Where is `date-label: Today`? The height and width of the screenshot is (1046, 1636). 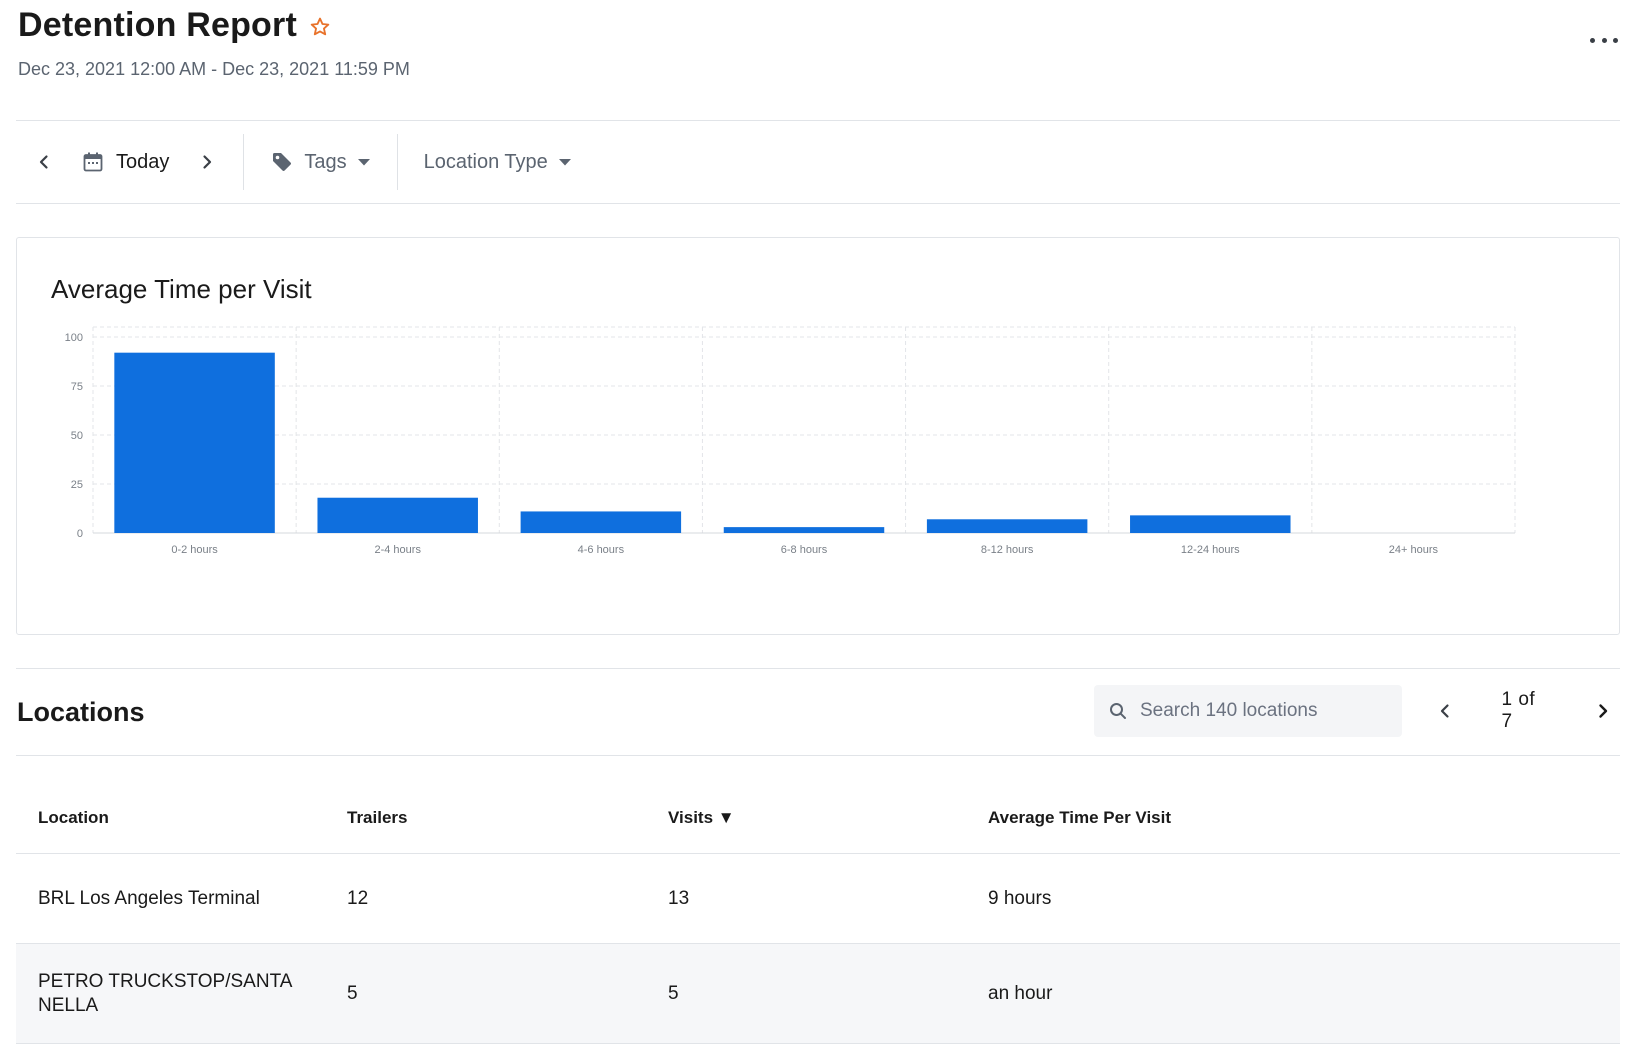 date-label: Today is located at coordinates (143, 161).